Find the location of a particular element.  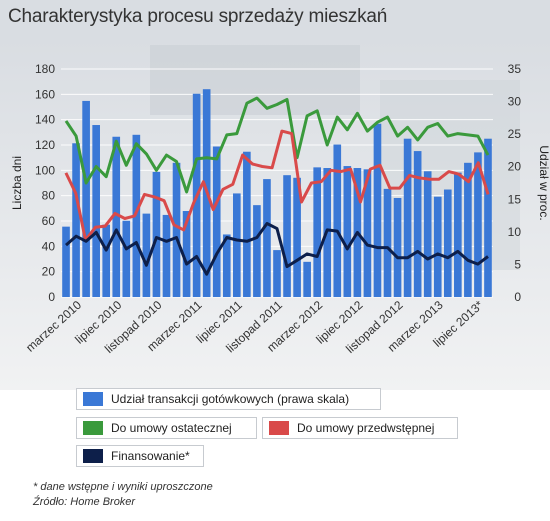

y-left-tick-label: 80 is located at coordinates (49, 196).